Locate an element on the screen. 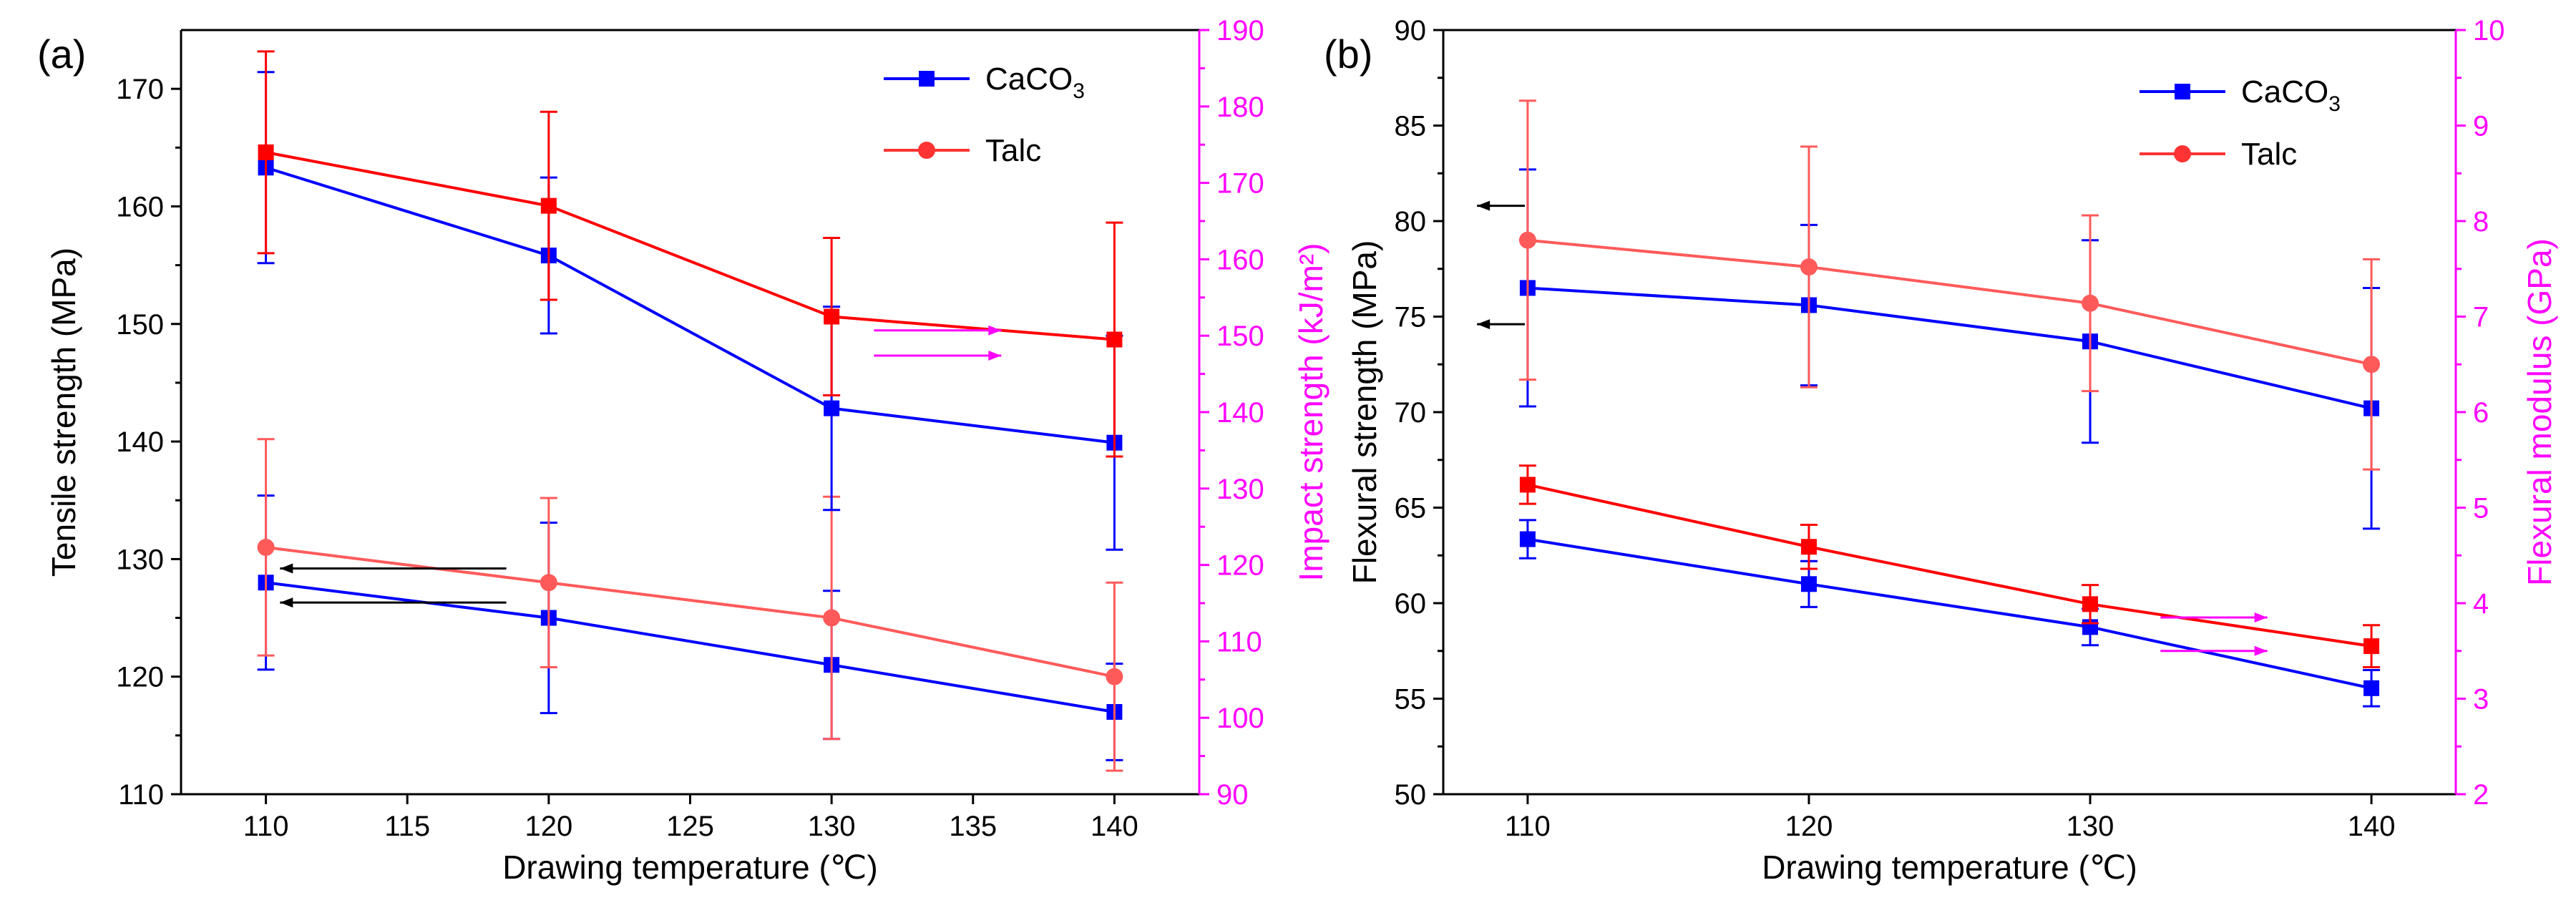 This screenshot has height=923, width=2576. x-tick-label: 120 is located at coordinates (1809, 826).